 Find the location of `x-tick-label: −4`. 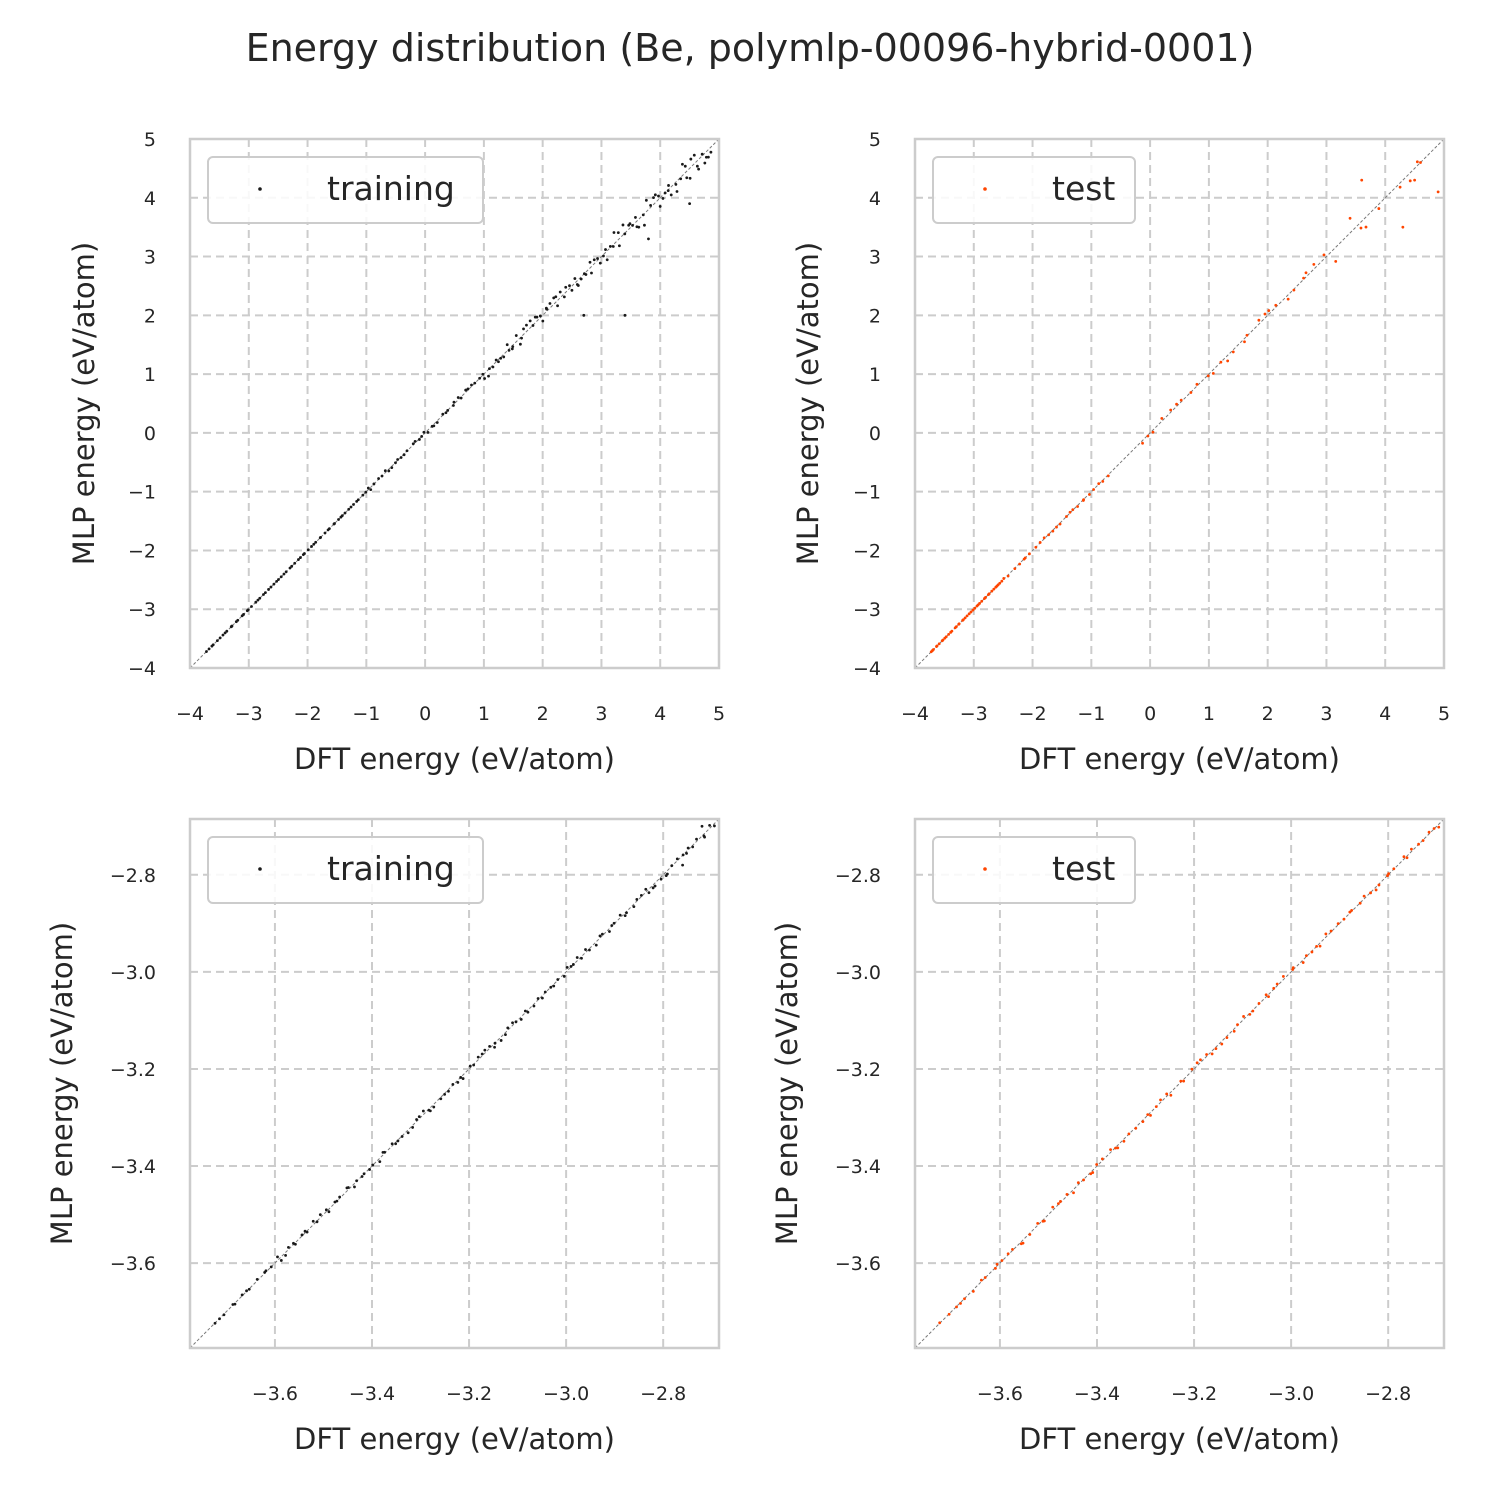

x-tick-label: −4 is located at coordinates (190, 714).